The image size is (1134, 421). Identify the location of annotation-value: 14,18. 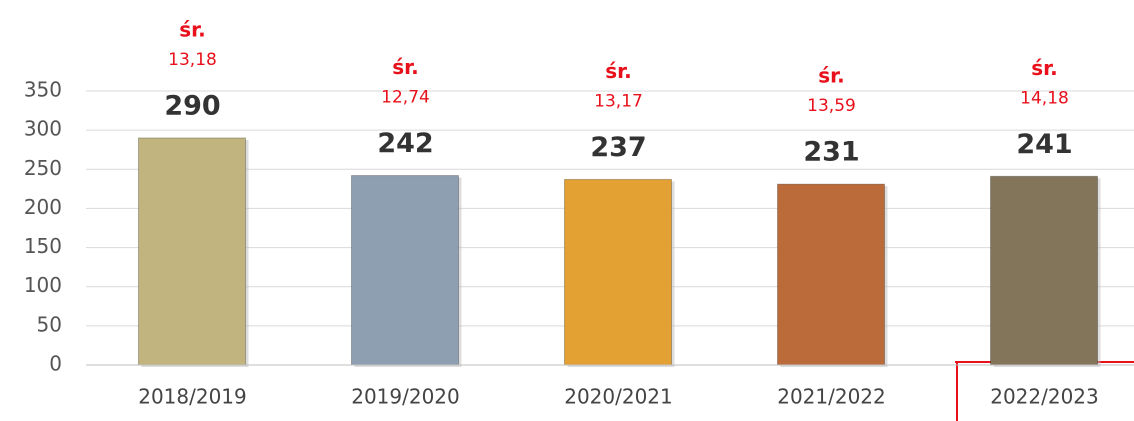
(1044, 98).